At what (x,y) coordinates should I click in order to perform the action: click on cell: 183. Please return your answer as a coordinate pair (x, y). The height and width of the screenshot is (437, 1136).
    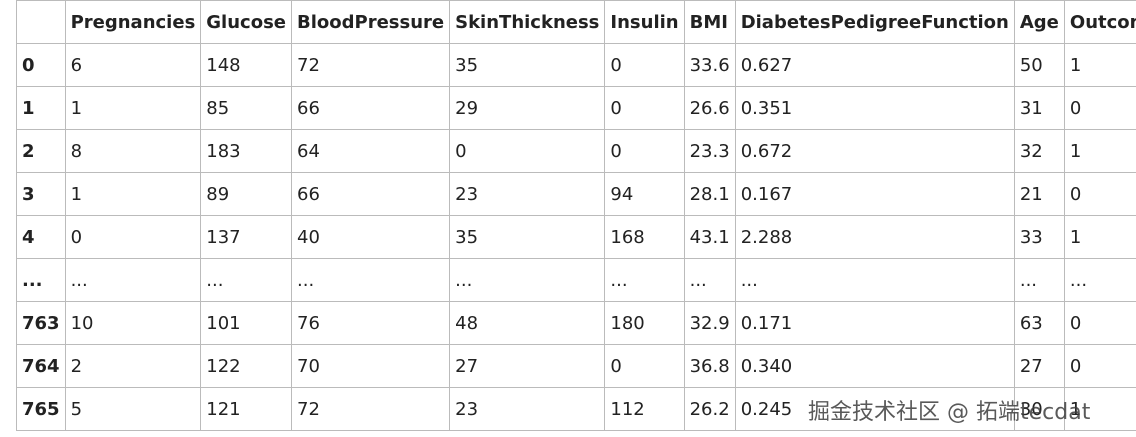
    Looking at the image, I should click on (246, 151).